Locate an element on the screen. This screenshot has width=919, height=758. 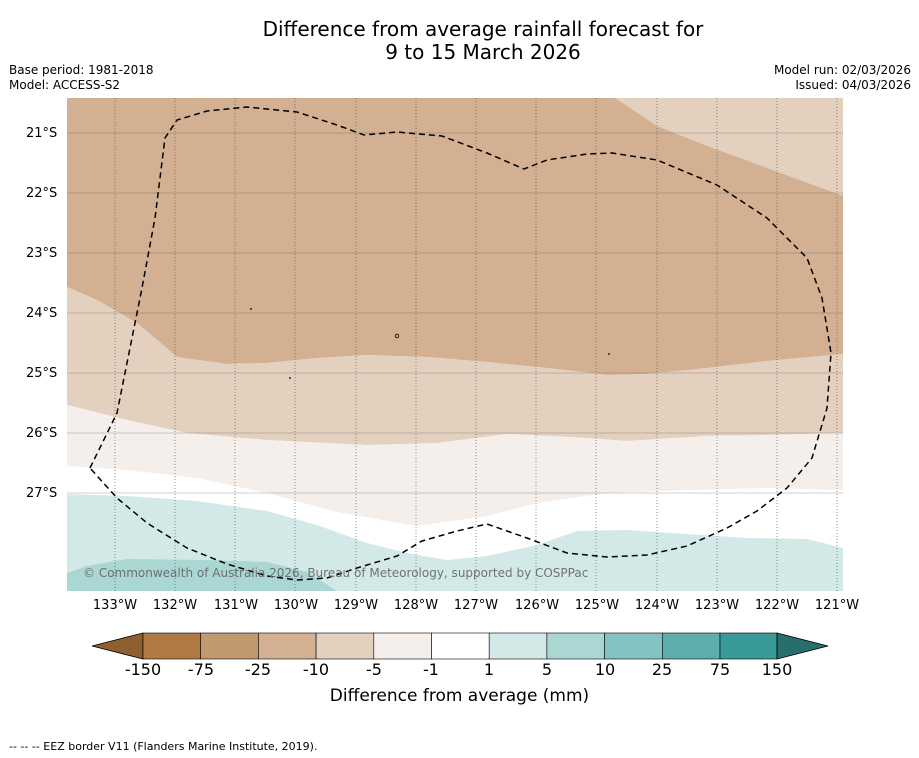
colorbar-label: 1 is located at coordinates (489, 669).